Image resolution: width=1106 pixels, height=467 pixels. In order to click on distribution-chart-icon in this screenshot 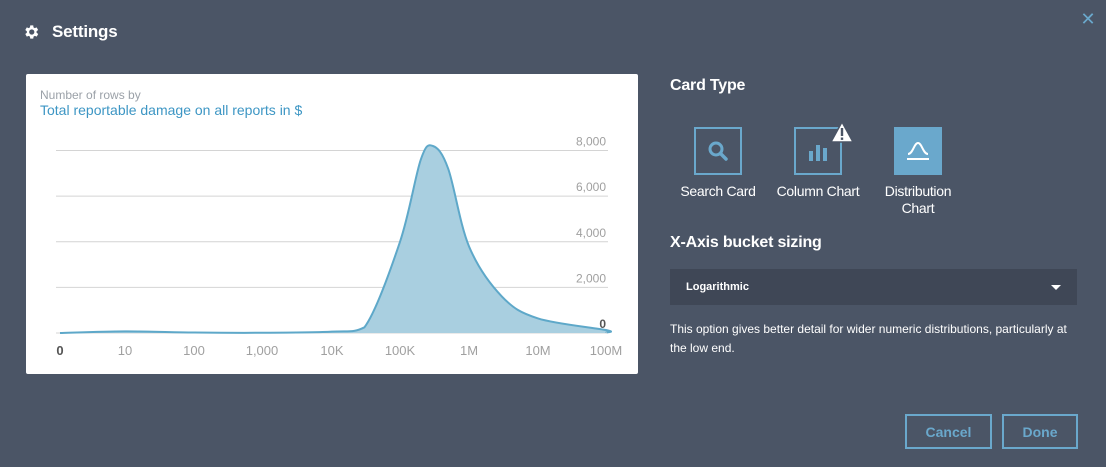, I will do `click(918, 151)`.